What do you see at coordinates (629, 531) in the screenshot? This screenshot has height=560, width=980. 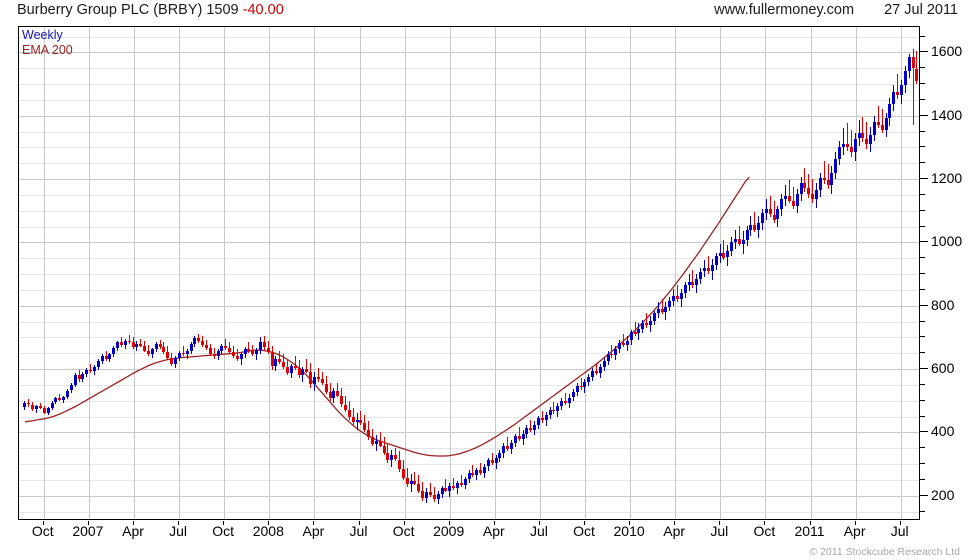 I see `x-axis-label: 2010` at bounding box center [629, 531].